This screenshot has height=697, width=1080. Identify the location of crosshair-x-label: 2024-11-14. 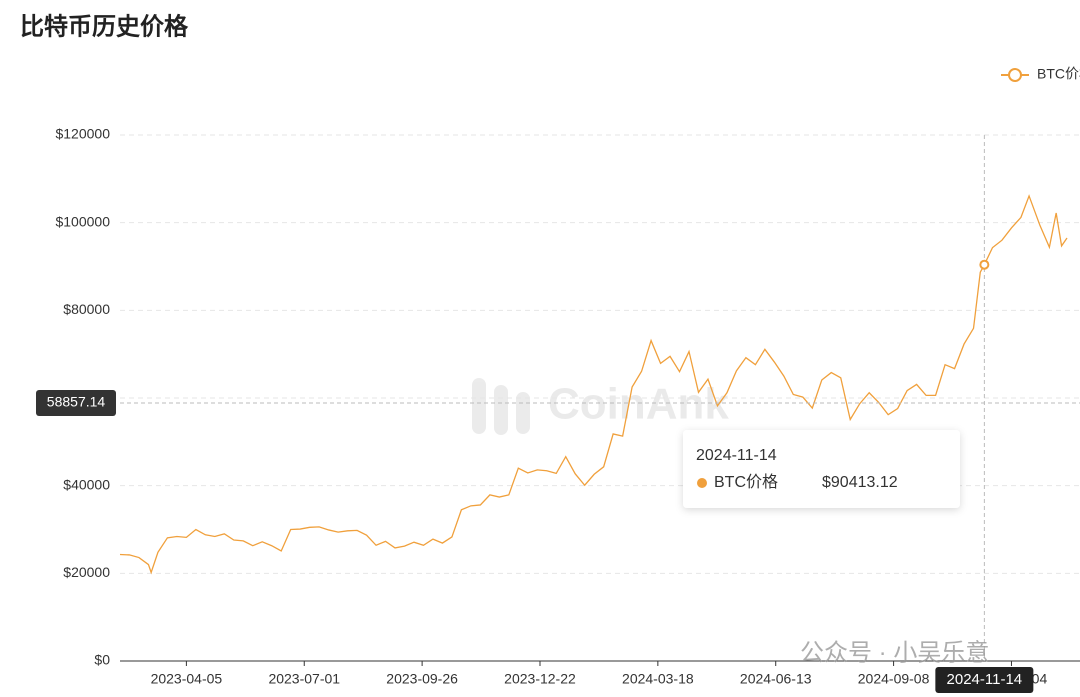
(985, 679).